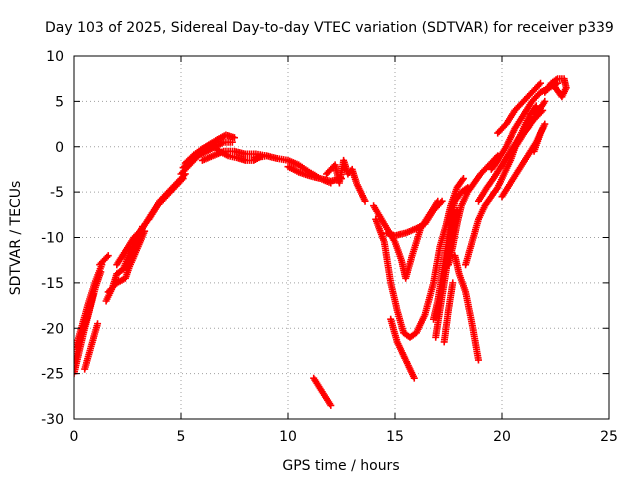 The image size is (640, 480). I want to click on x-tick-labels: 0 5 10 15 20 25, so click(344, 437).